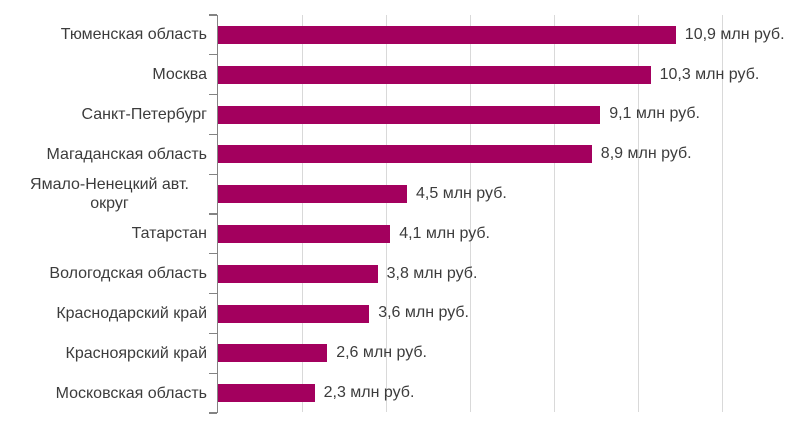 The width and height of the screenshot is (800, 427). Describe the element at coordinates (734, 34) in the screenshot. I see `value-label: 10,9 млн руб.` at that location.